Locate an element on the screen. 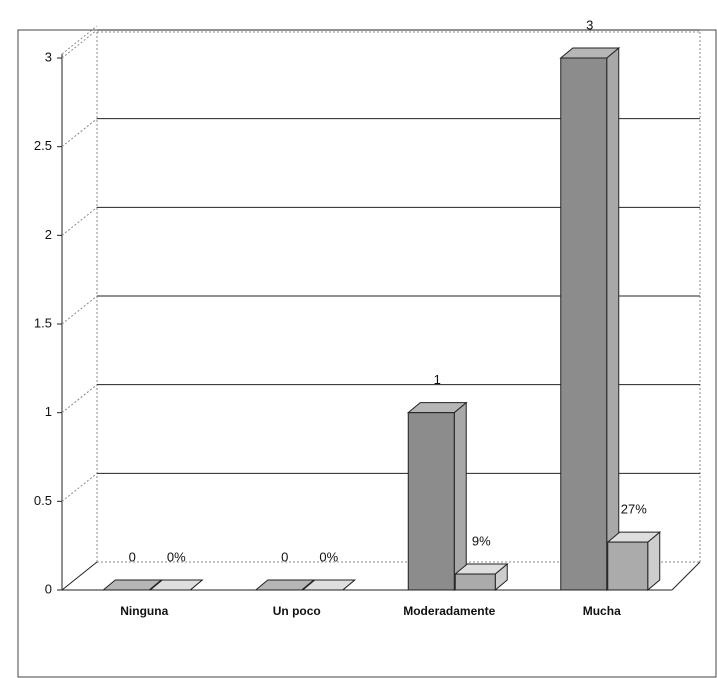 This screenshot has height=678, width=717. y-tick-label: 2 is located at coordinates (48, 234).